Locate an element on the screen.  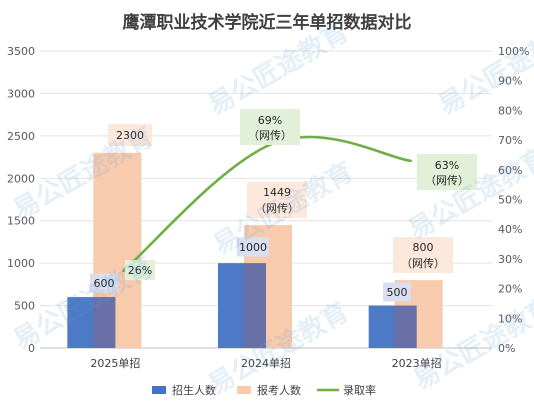
y-left-tick-label: 3500 is located at coordinates (21, 51).